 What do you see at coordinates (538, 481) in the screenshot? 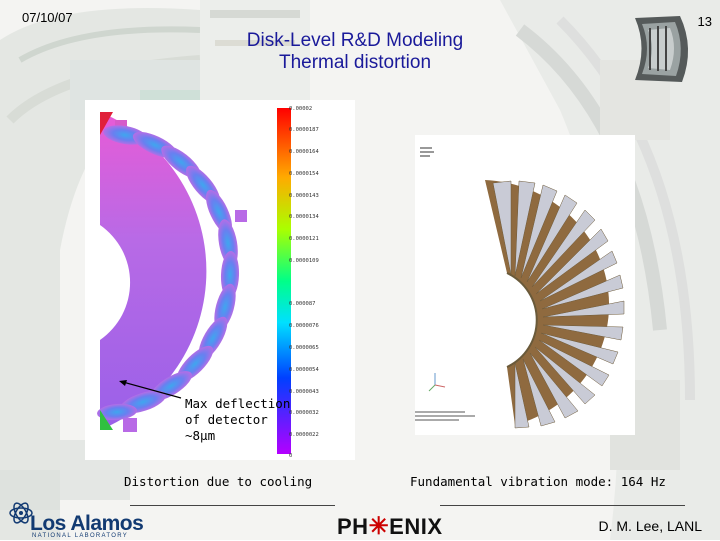
I see `right-caption: Fundamental vibration mode: 164 Hz` at bounding box center [538, 481].